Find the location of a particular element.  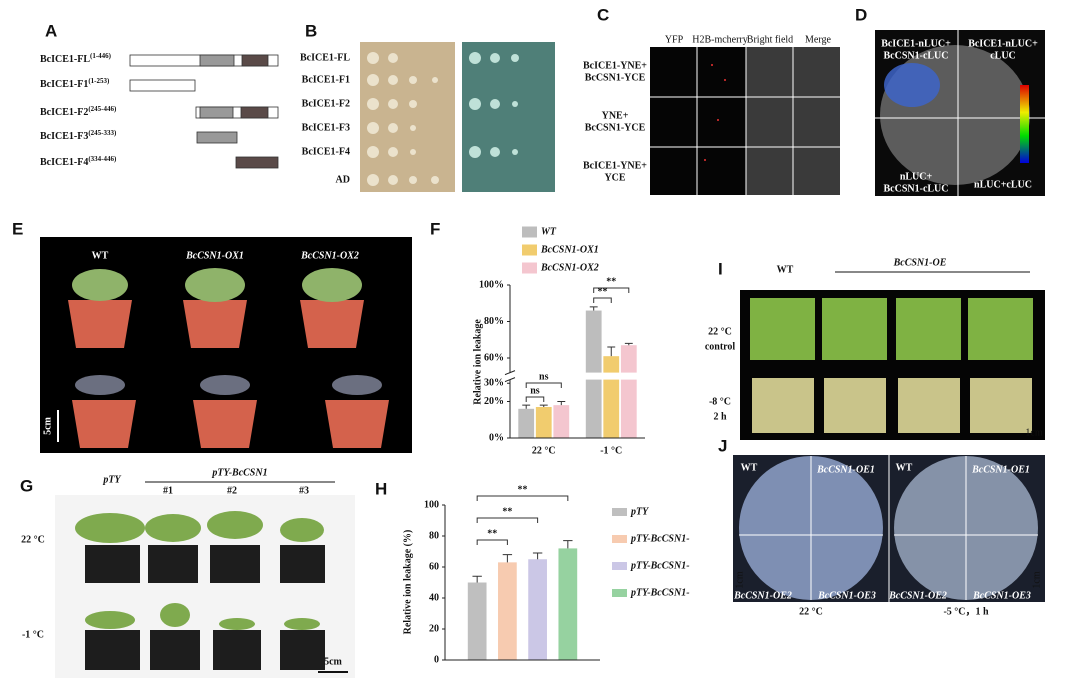

plate-label: BcCSN1-OE3 is located at coordinates (1001, 595).